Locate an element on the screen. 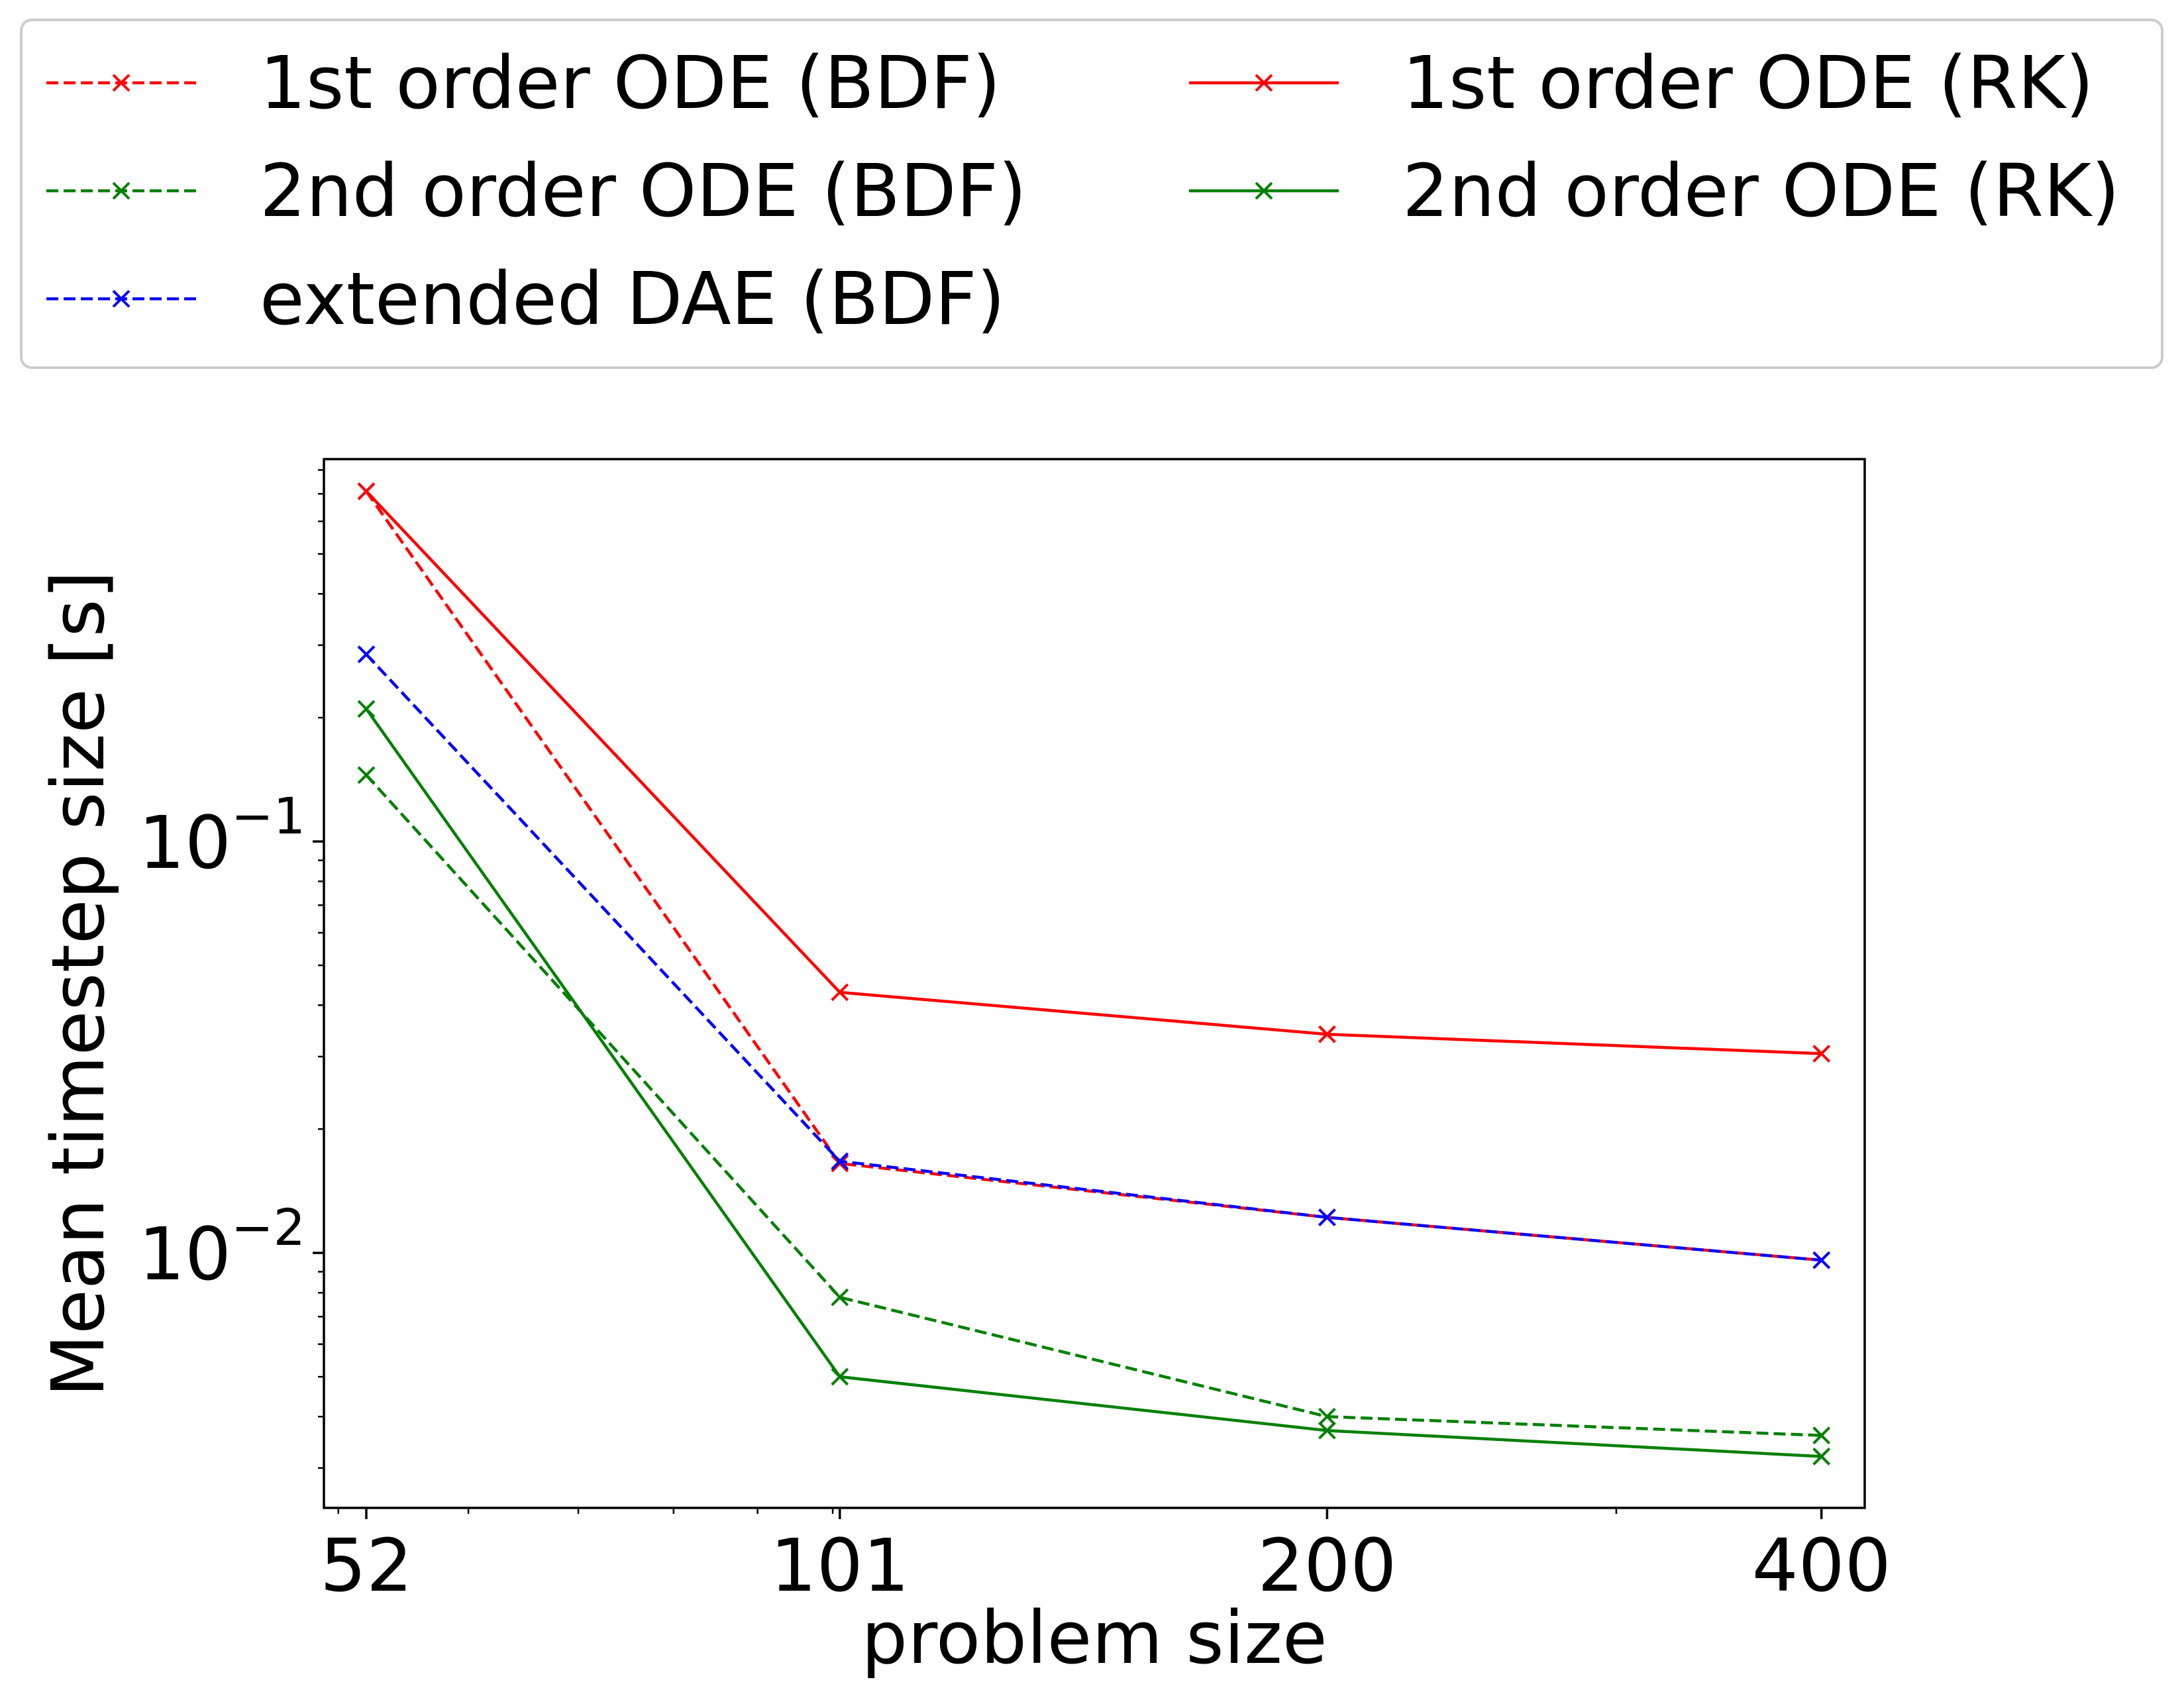 The height and width of the screenshot is (1702, 2184). x-tick-label: 200 is located at coordinates (1326, 1566).